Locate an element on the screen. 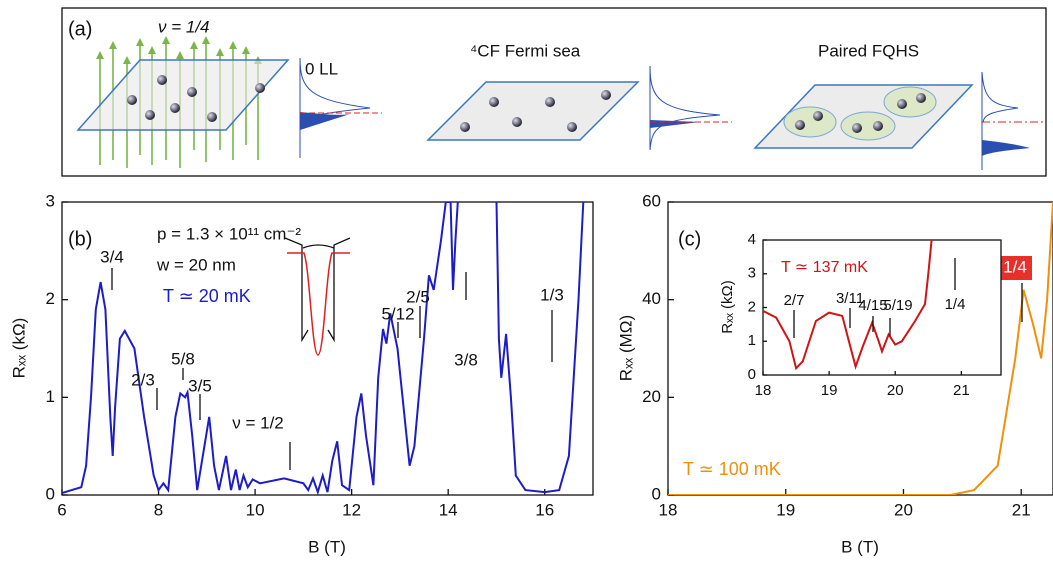 Image resolution: width=1053 pixels, height=565 pixels. x-tick-label: 14 is located at coordinates (448, 509).